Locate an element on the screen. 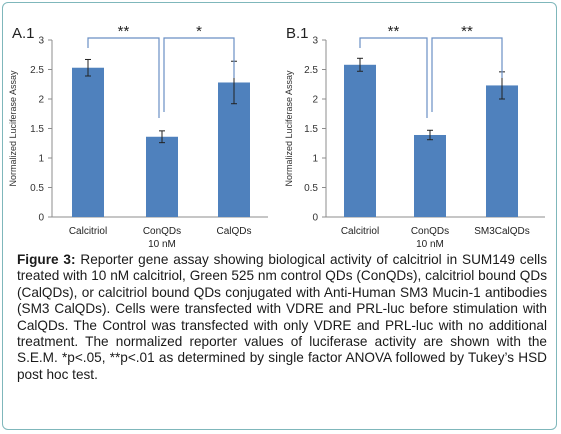 This screenshot has width=561, height=434. x-tick-label: SM3CalQDs is located at coordinates (502, 231).